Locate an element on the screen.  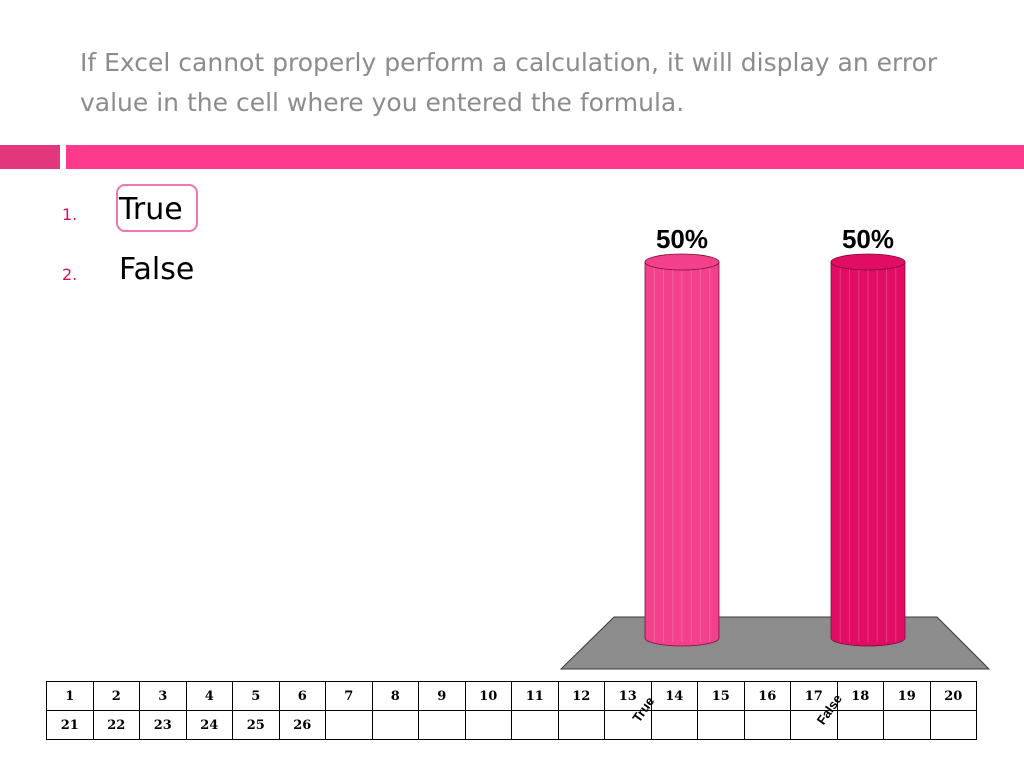
keypad-cell: 22 is located at coordinates (116, 725).